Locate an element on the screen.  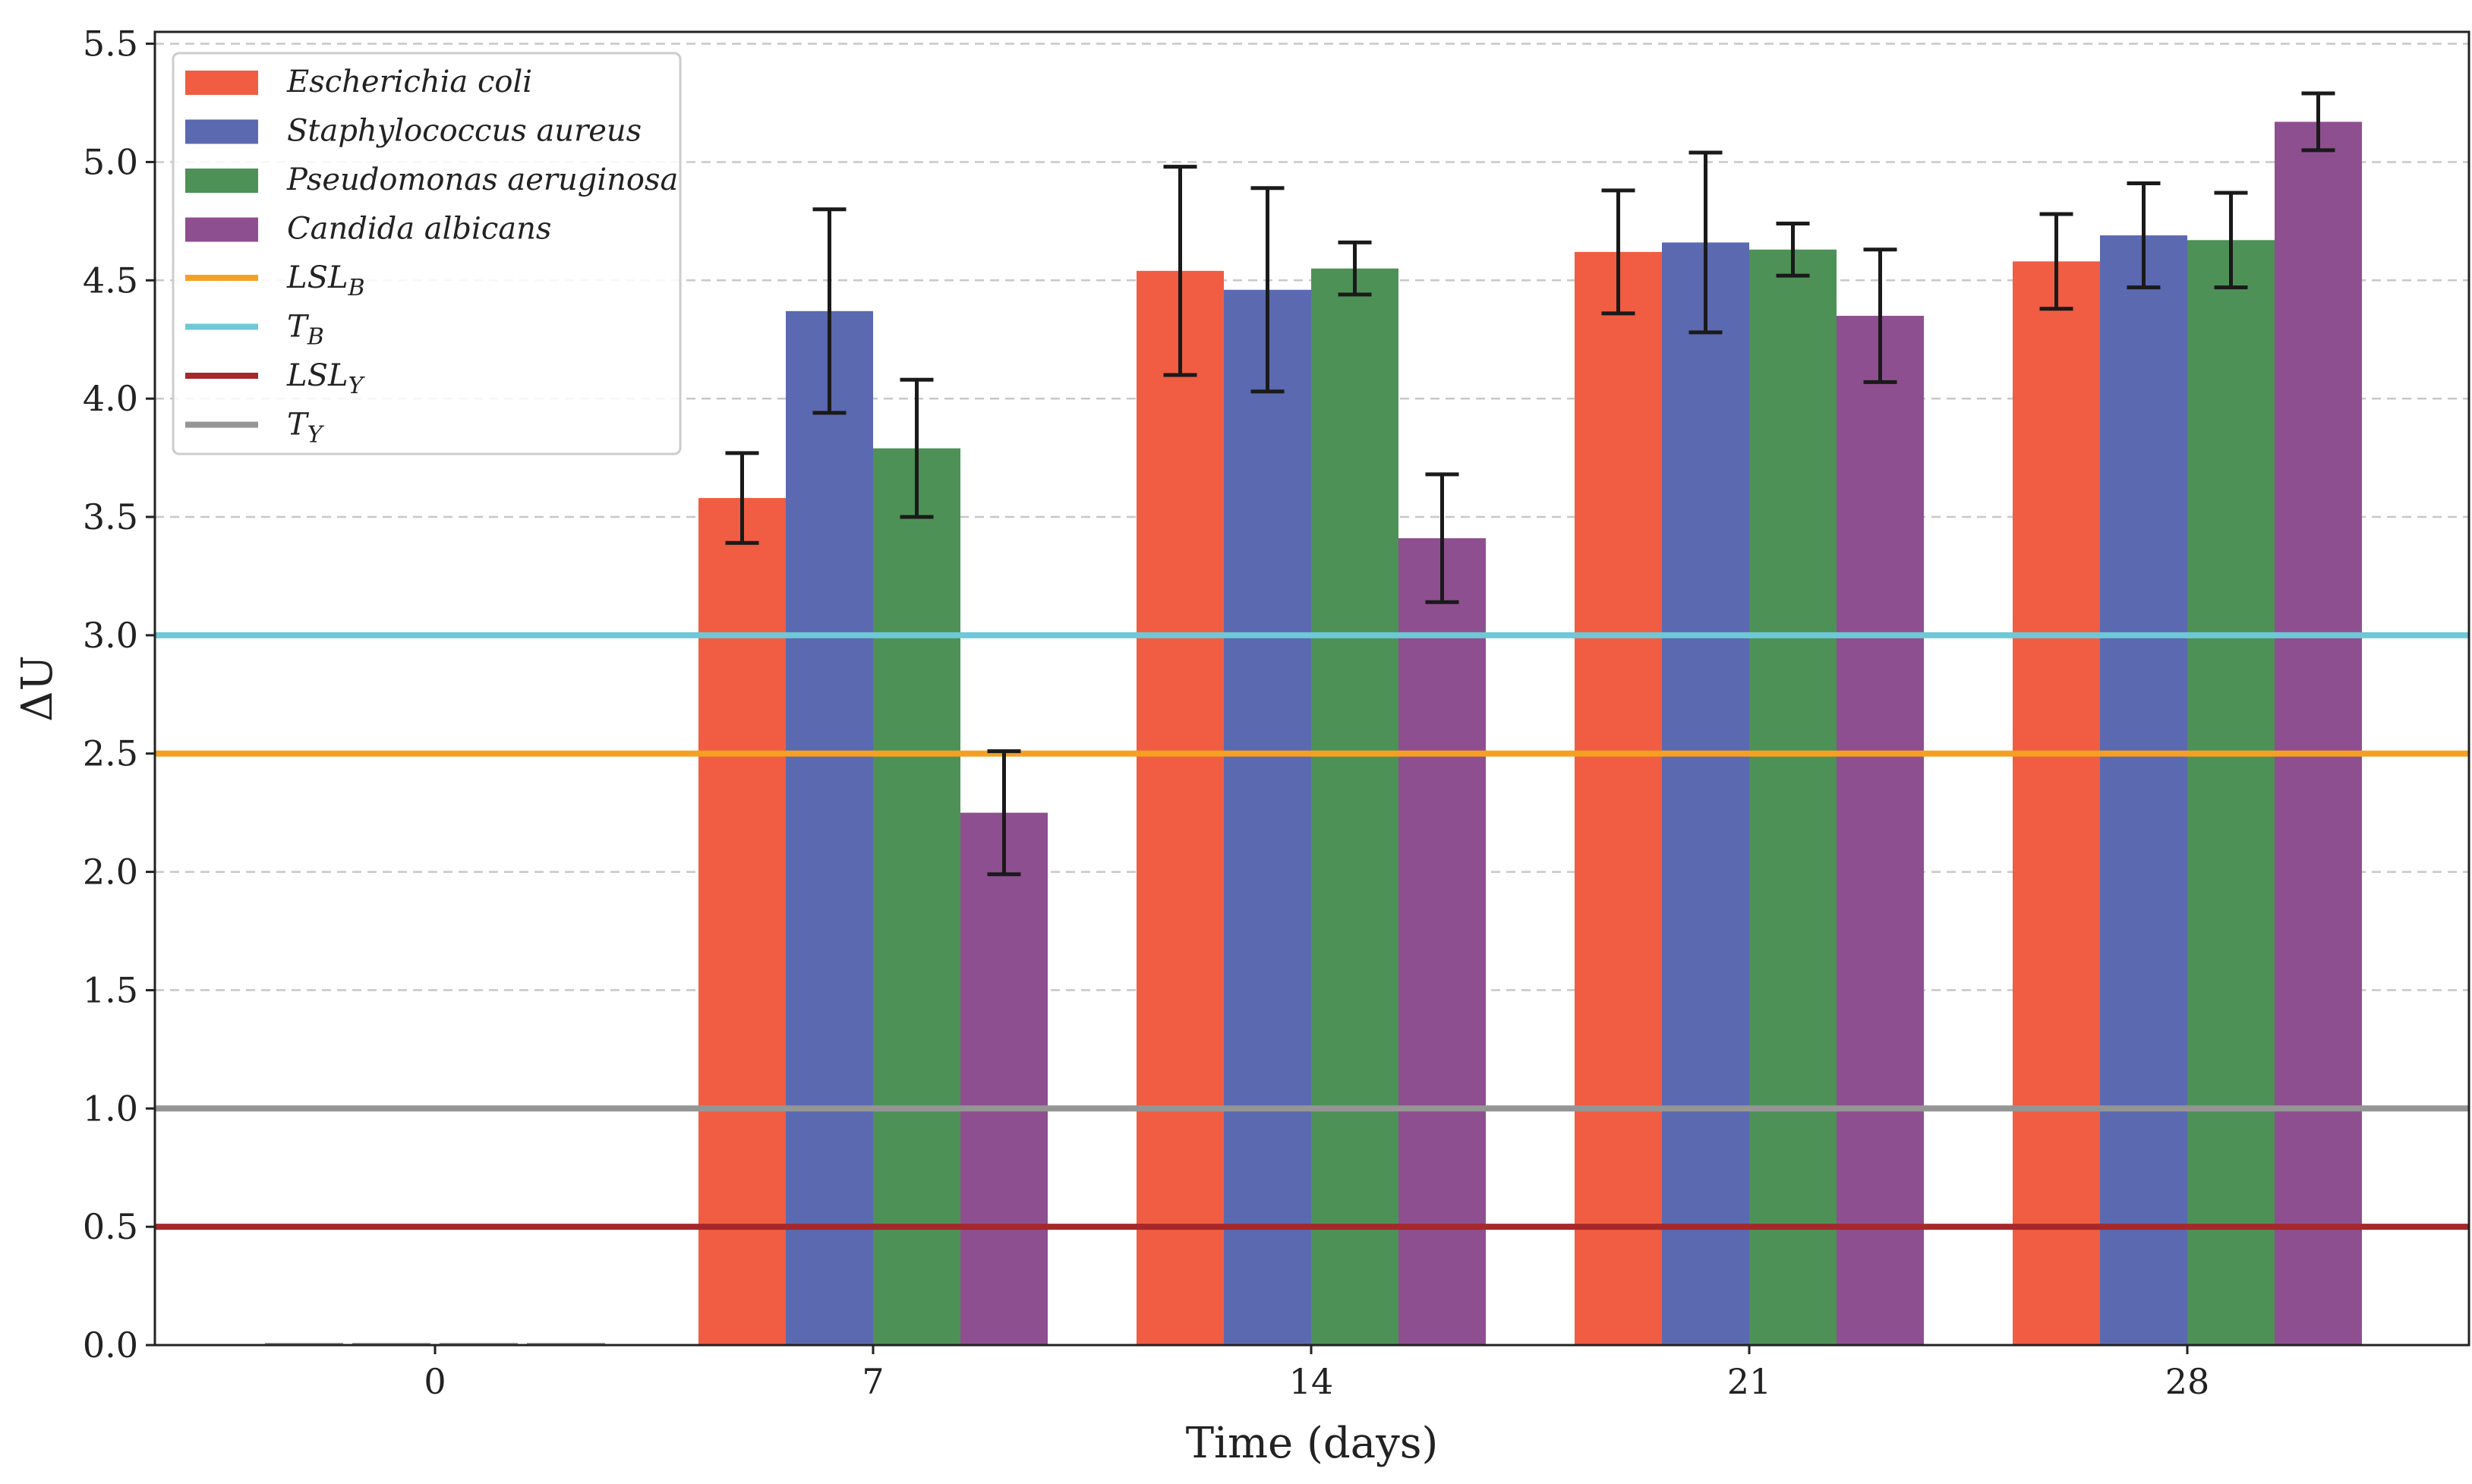
y-tick-label: 3.0 is located at coordinates (110, 635).